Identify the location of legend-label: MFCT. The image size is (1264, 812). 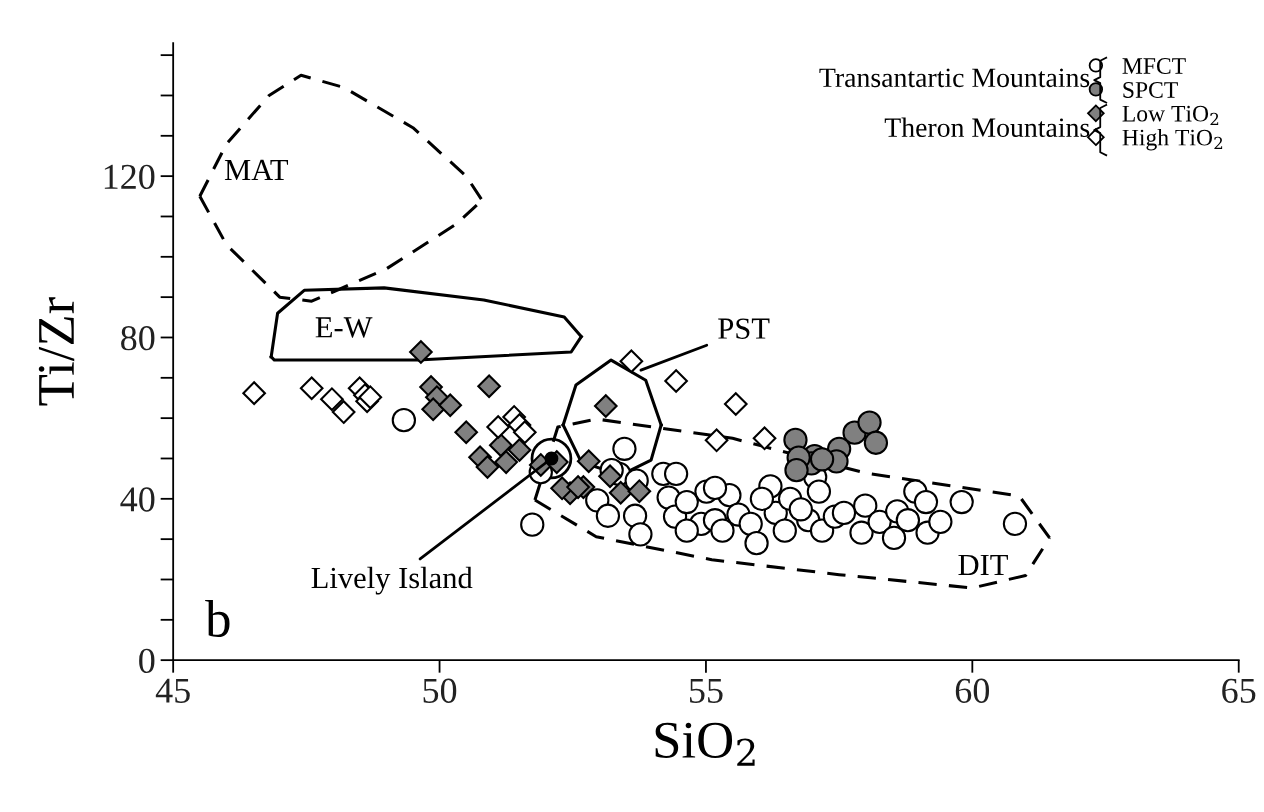
(1154, 66).